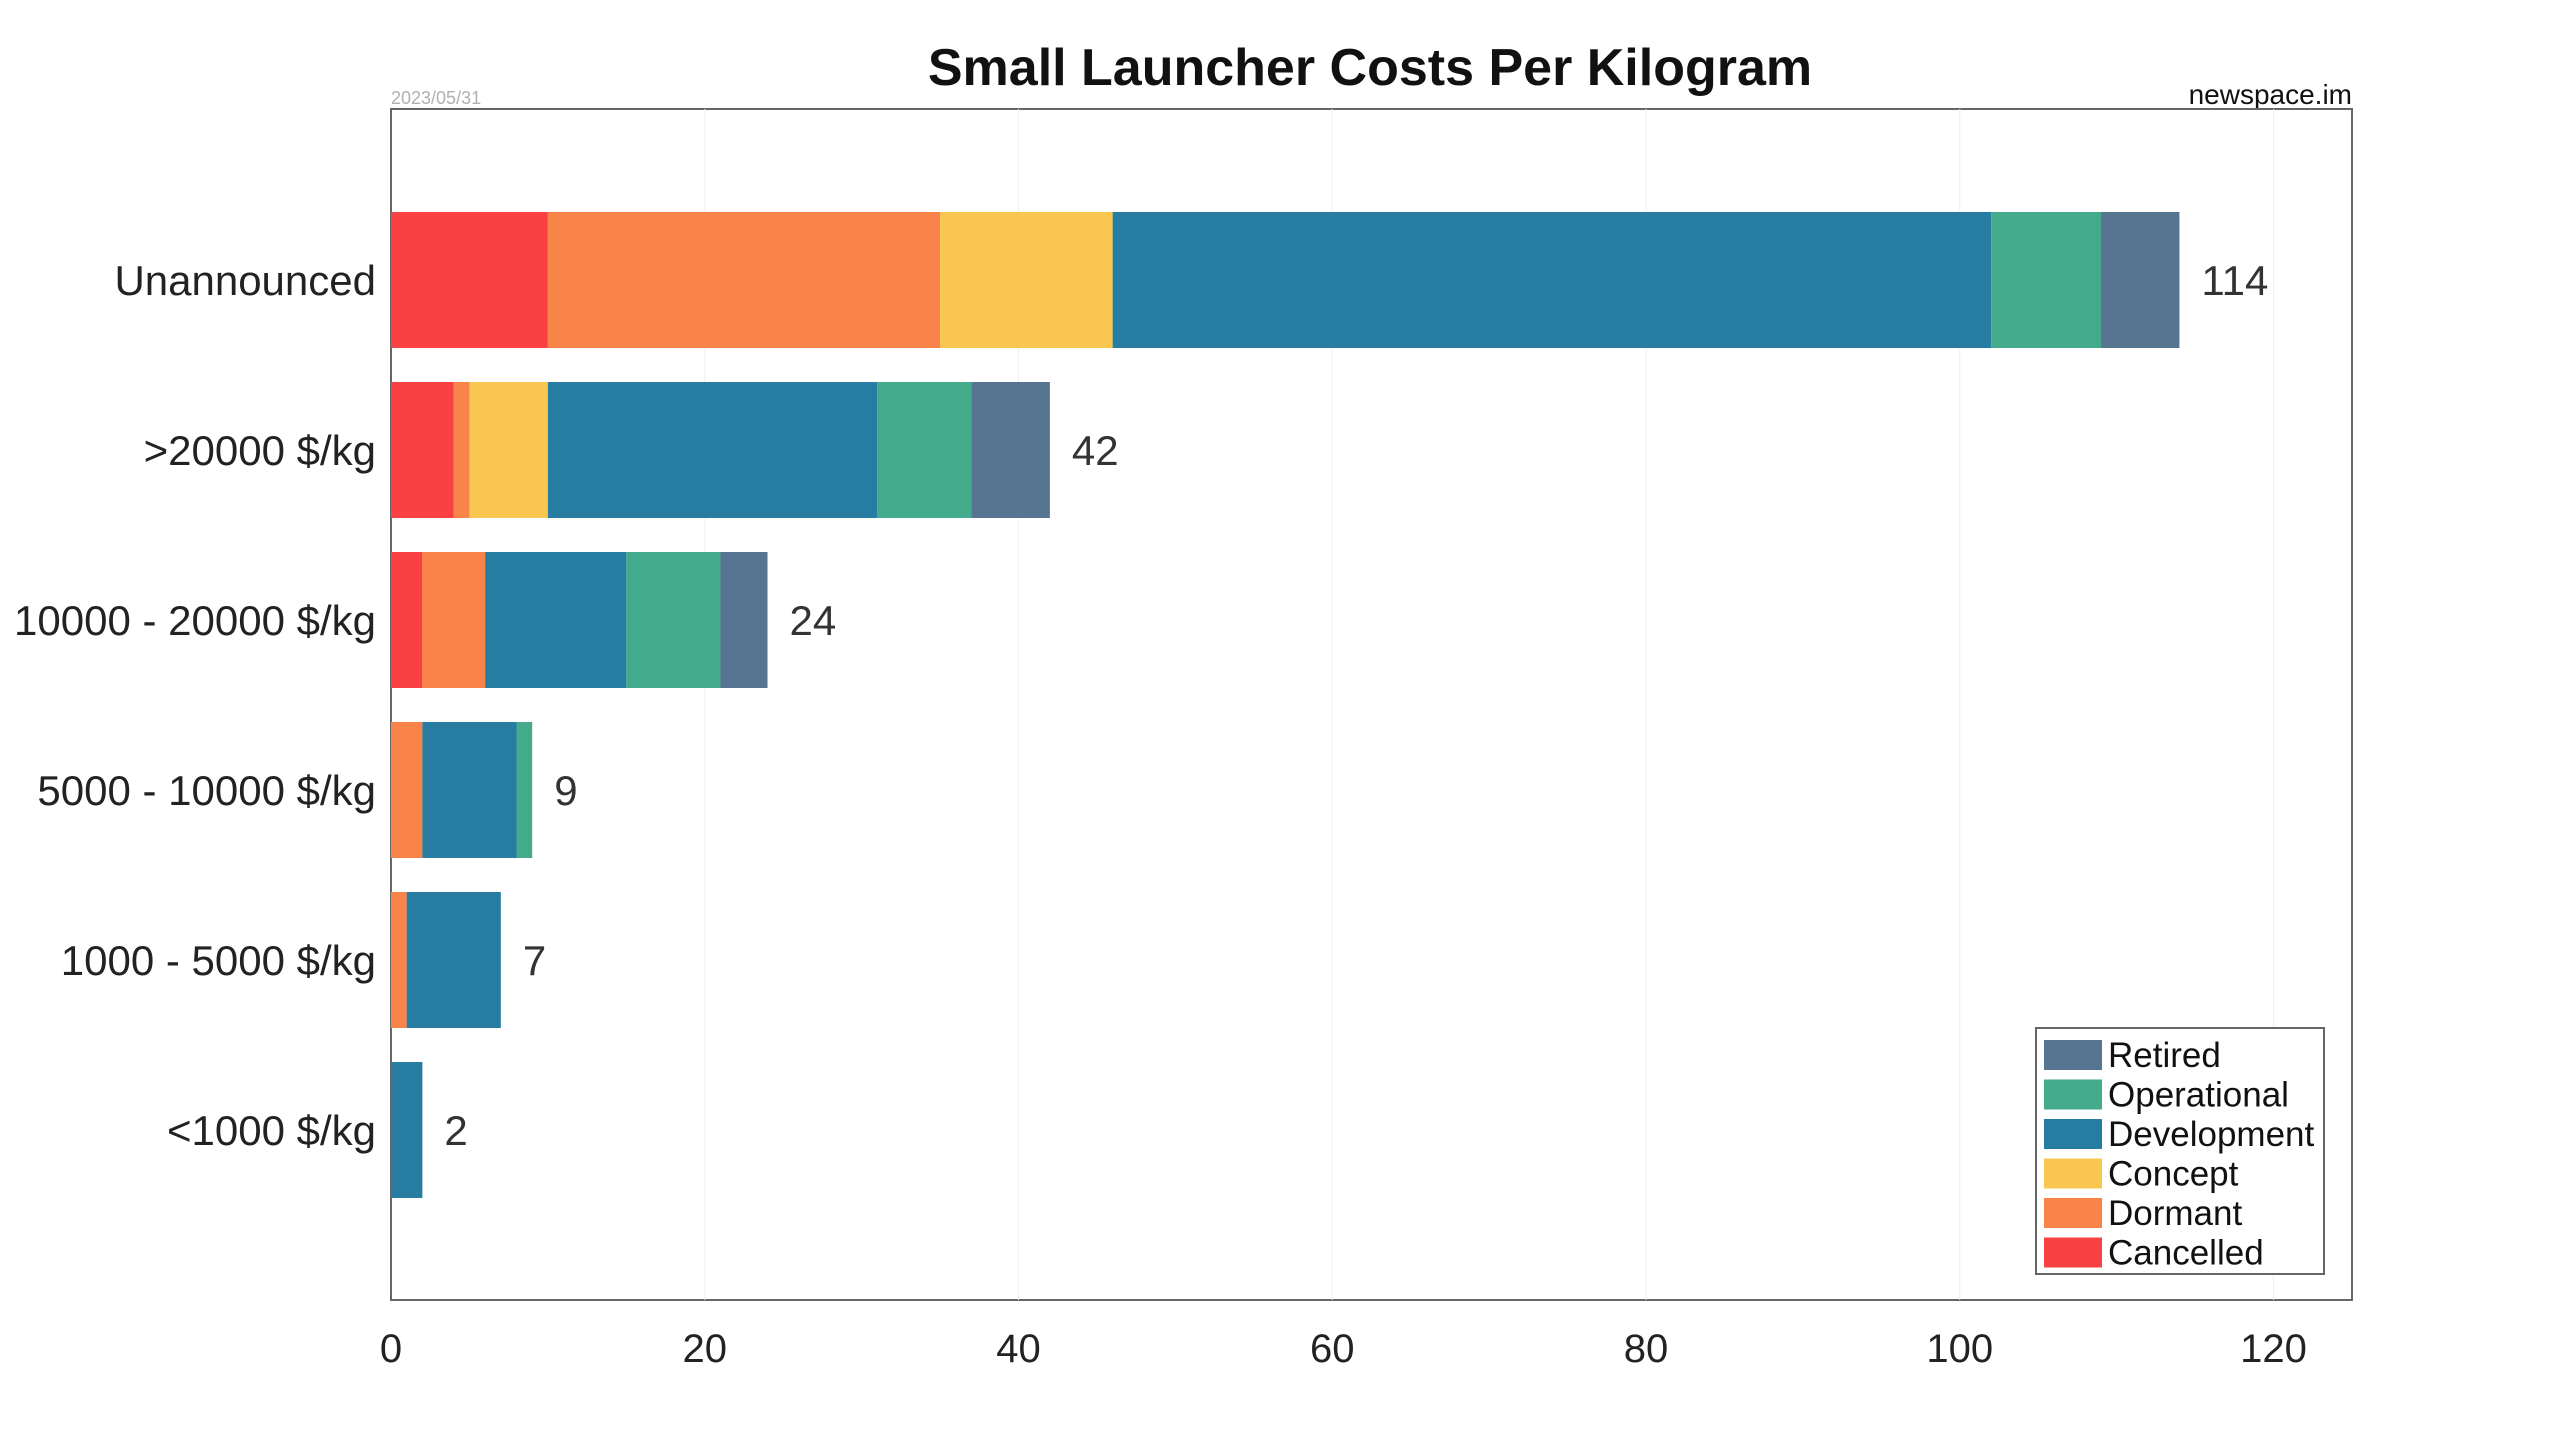  I want to click on category-label: 5000 - 10000 $/kg, so click(206, 790).